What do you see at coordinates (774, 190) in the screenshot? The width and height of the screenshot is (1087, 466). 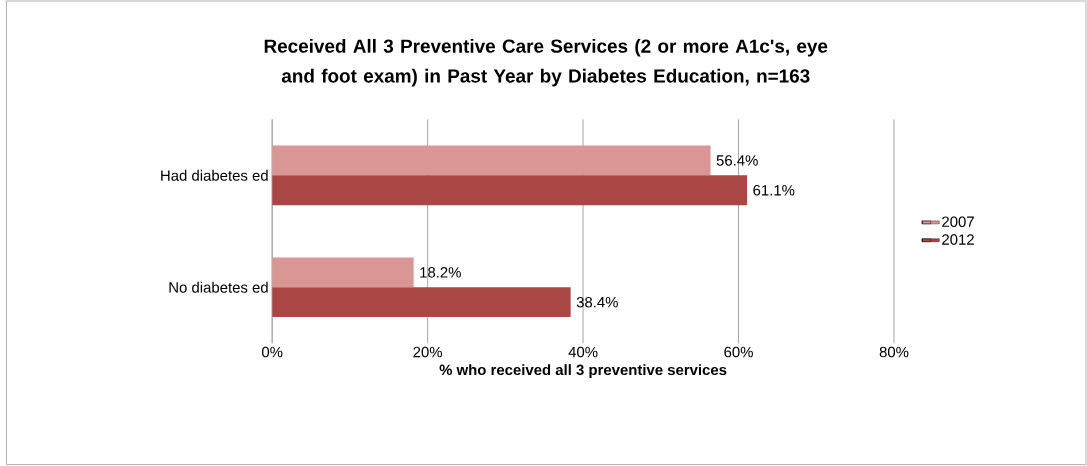 I see `data-label: 61.1%` at bounding box center [774, 190].